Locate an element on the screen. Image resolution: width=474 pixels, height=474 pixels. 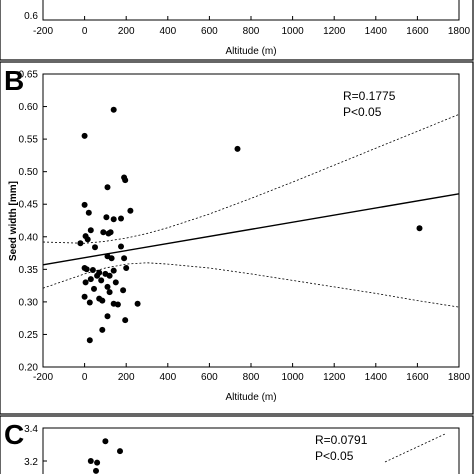
panel-b-y-tick-label: 0.25 is located at coordinates (29, 335).